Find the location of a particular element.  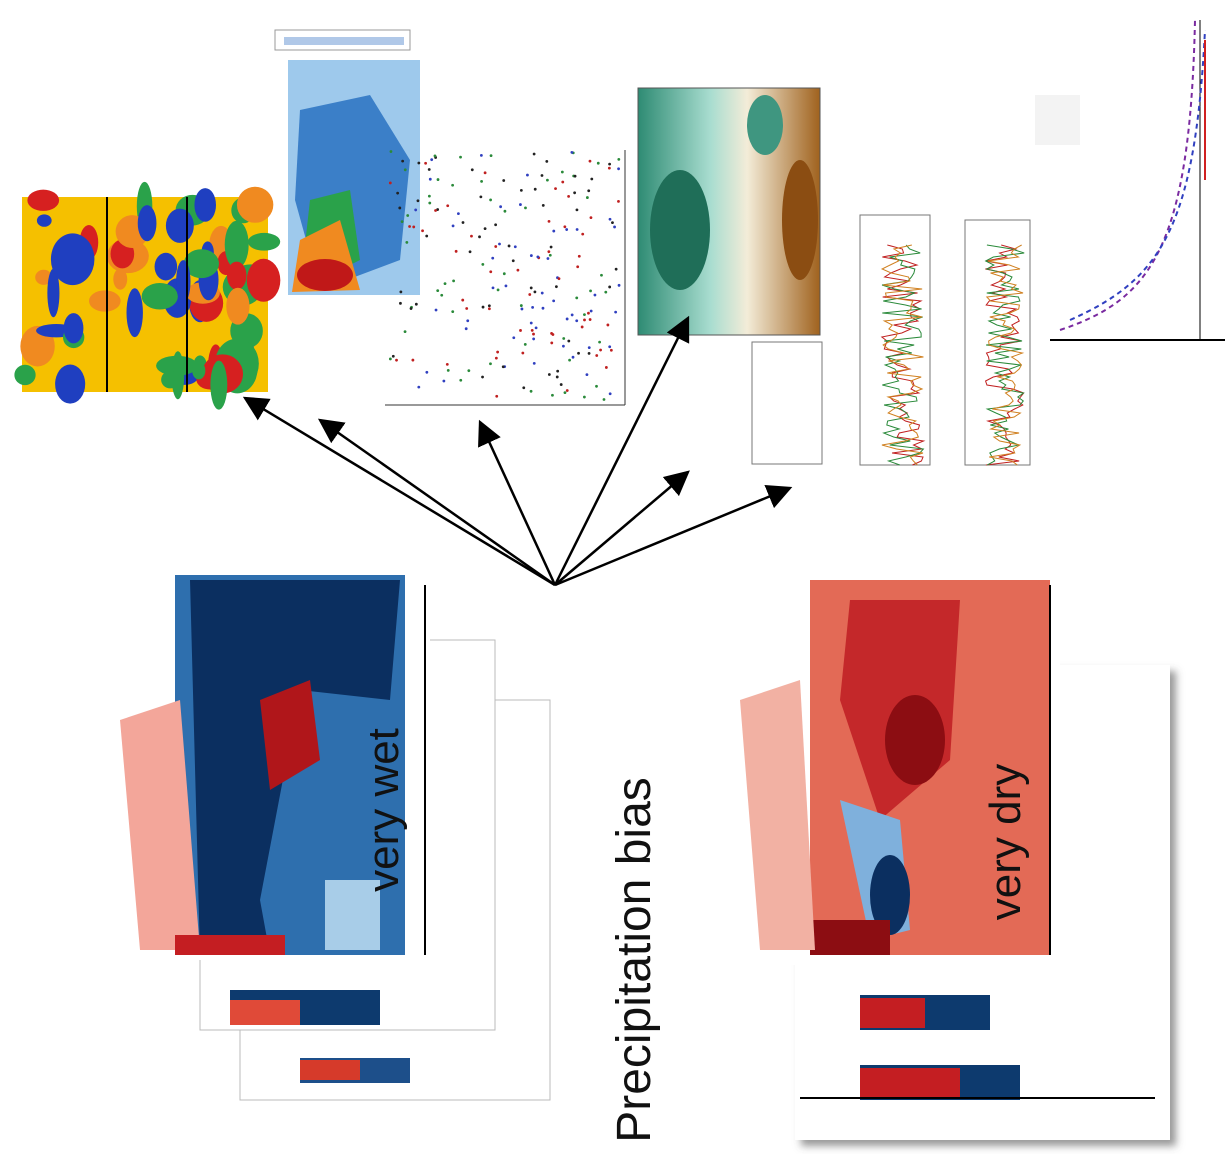

bias-label: Precipitation bias is located at coordinates (634, 960).